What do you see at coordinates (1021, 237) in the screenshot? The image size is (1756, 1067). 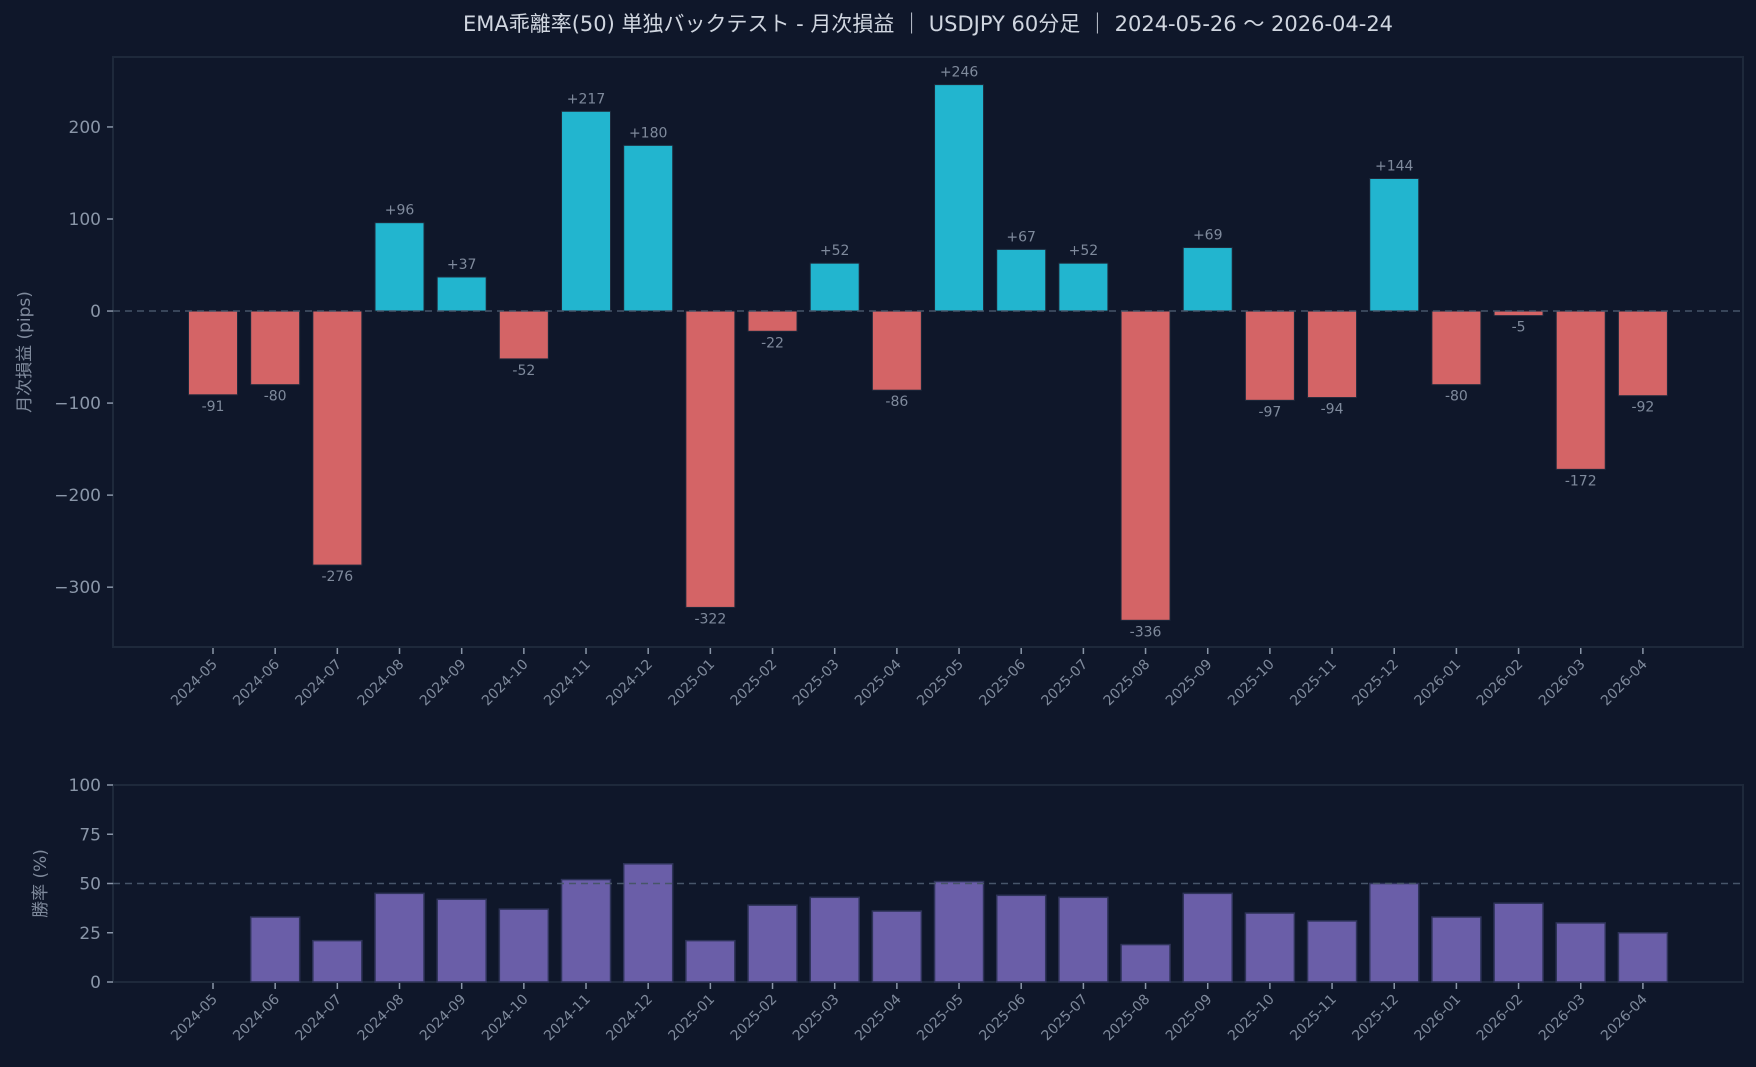 I see `bar-value-label: +67` at bounding box center [1021, 237].